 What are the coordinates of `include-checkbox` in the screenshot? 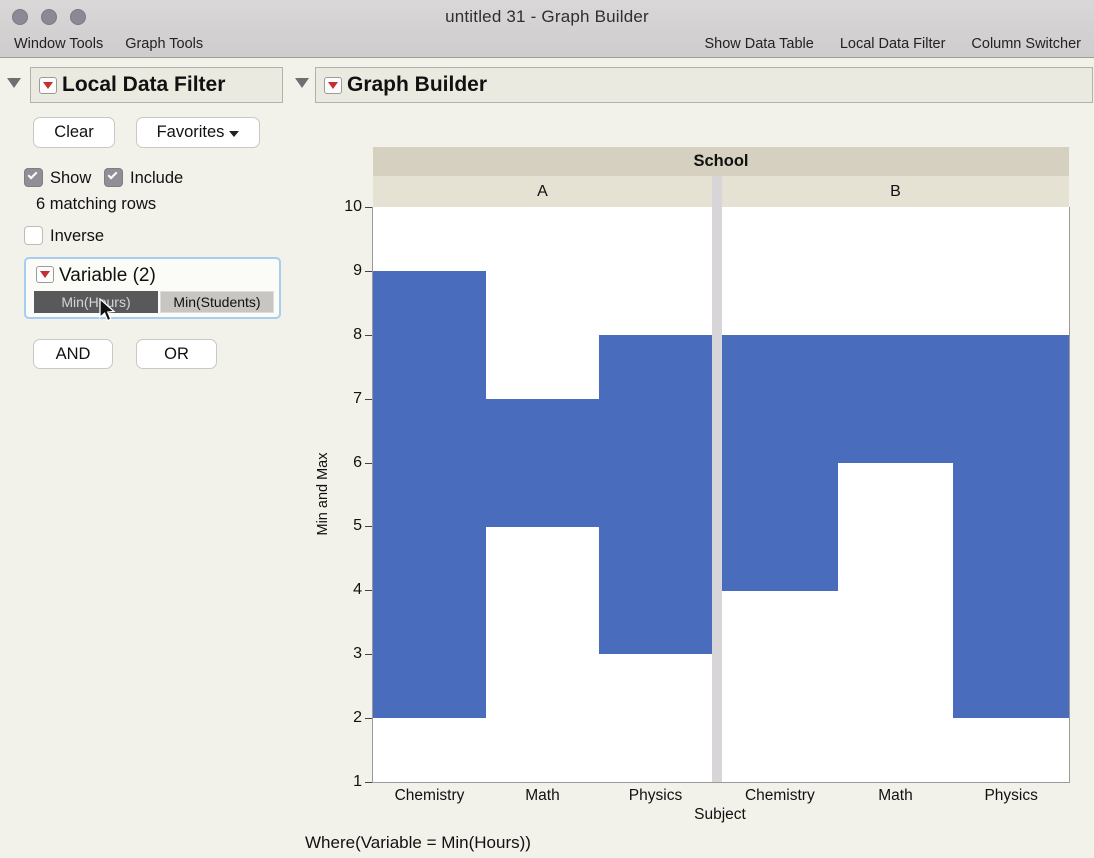 It's located at (113, 177).